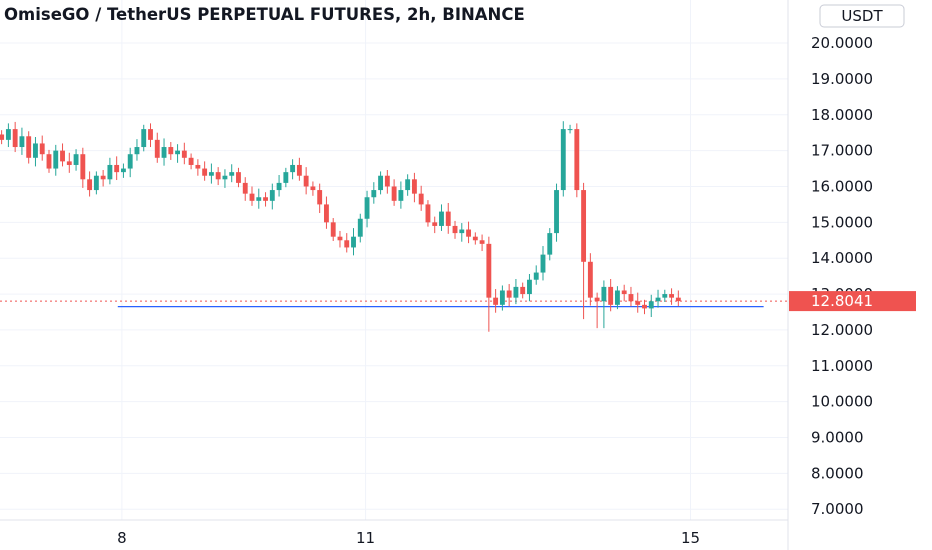  Describe the element at coordinates (842, 301) in the screenshot. I see `last-price-label: 12.8041` at that location.